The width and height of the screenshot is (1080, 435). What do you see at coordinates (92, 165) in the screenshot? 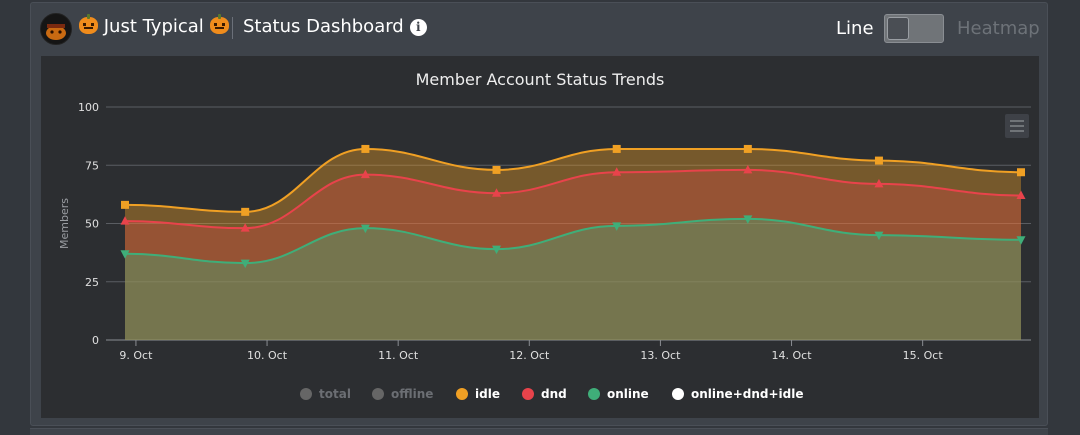
I see `y-tick-label: 75` at bounding box center [92, 165].